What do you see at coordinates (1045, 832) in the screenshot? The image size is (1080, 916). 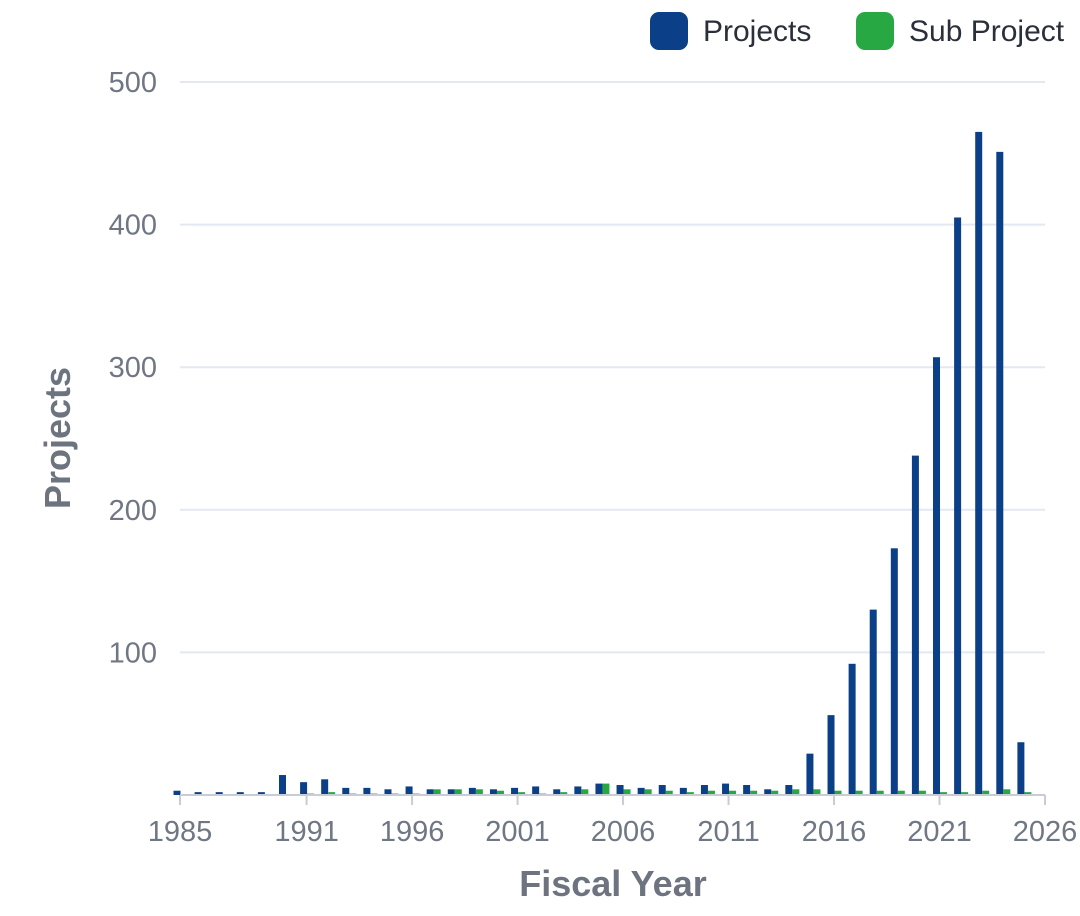 I see `x-tick-label-2026: 2026` at bounding box center [1045, 832].